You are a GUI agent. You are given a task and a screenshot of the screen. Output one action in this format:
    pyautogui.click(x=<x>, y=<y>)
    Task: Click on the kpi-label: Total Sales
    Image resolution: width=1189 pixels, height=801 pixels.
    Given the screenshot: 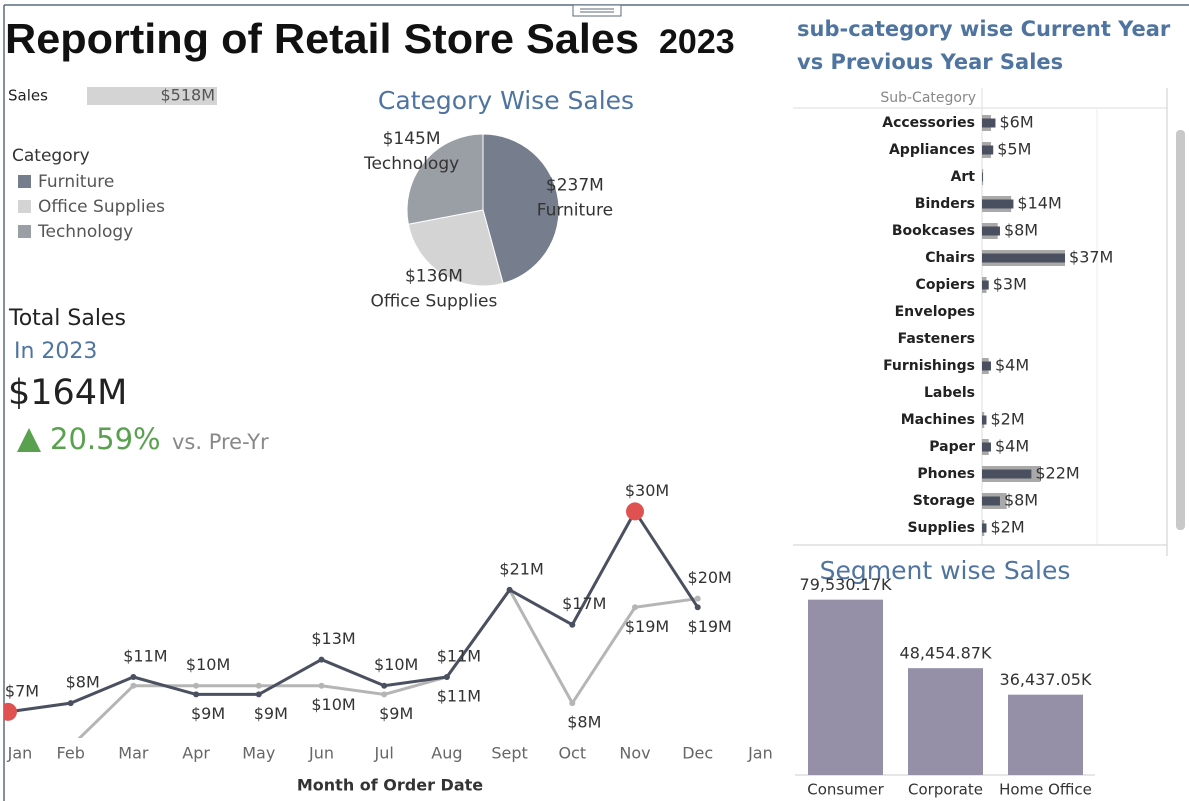 What is the action you would take?
    pyautogui.click(x=67, y=318)
    